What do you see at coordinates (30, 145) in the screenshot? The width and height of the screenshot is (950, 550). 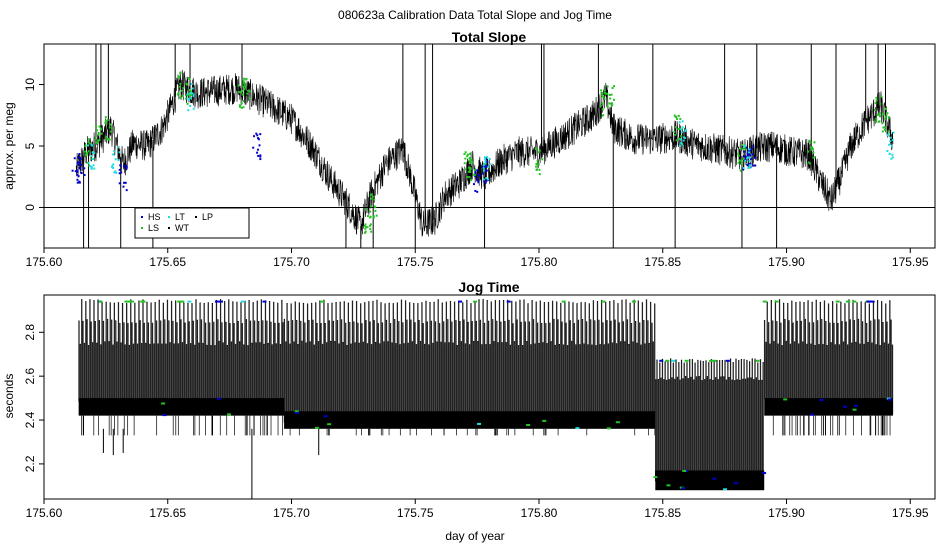 I see `y-tick-label: 5` at bounding box center [30, 145].